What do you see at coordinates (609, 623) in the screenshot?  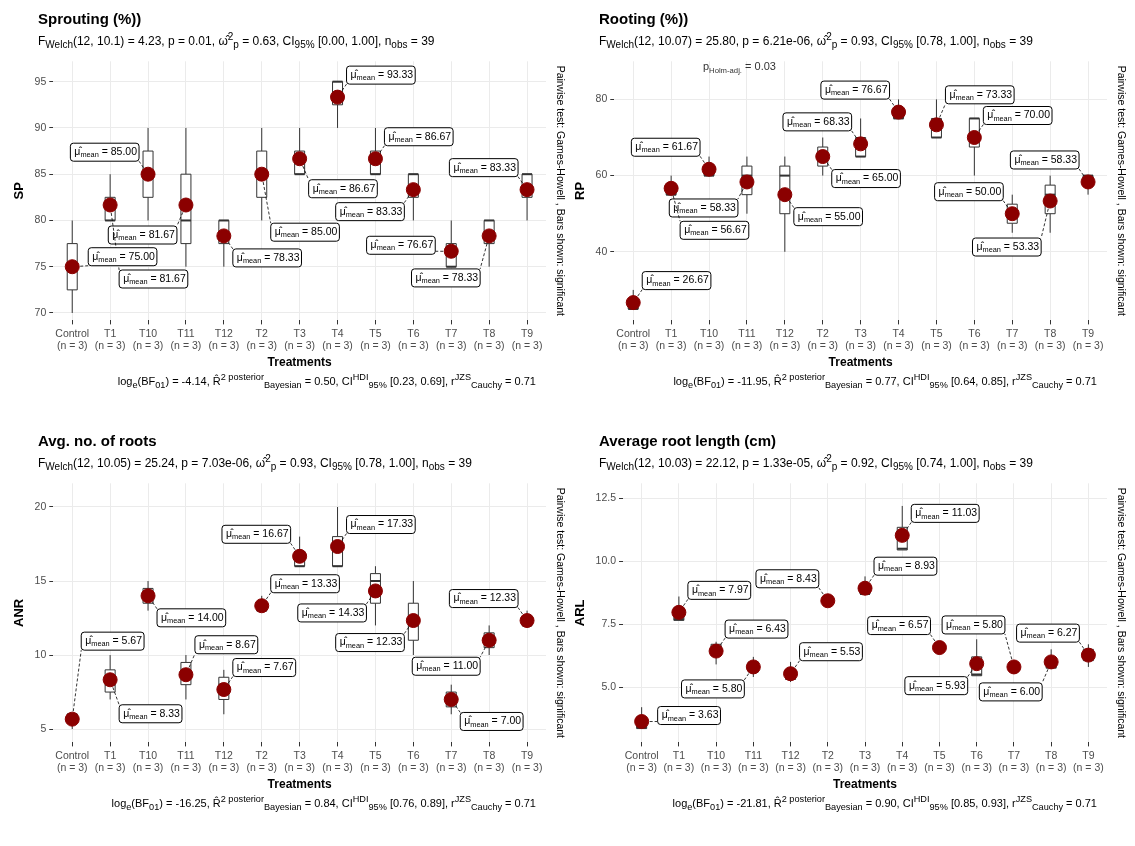 I see `y-tick-label: 7.5` at bounding box center [609, 623].